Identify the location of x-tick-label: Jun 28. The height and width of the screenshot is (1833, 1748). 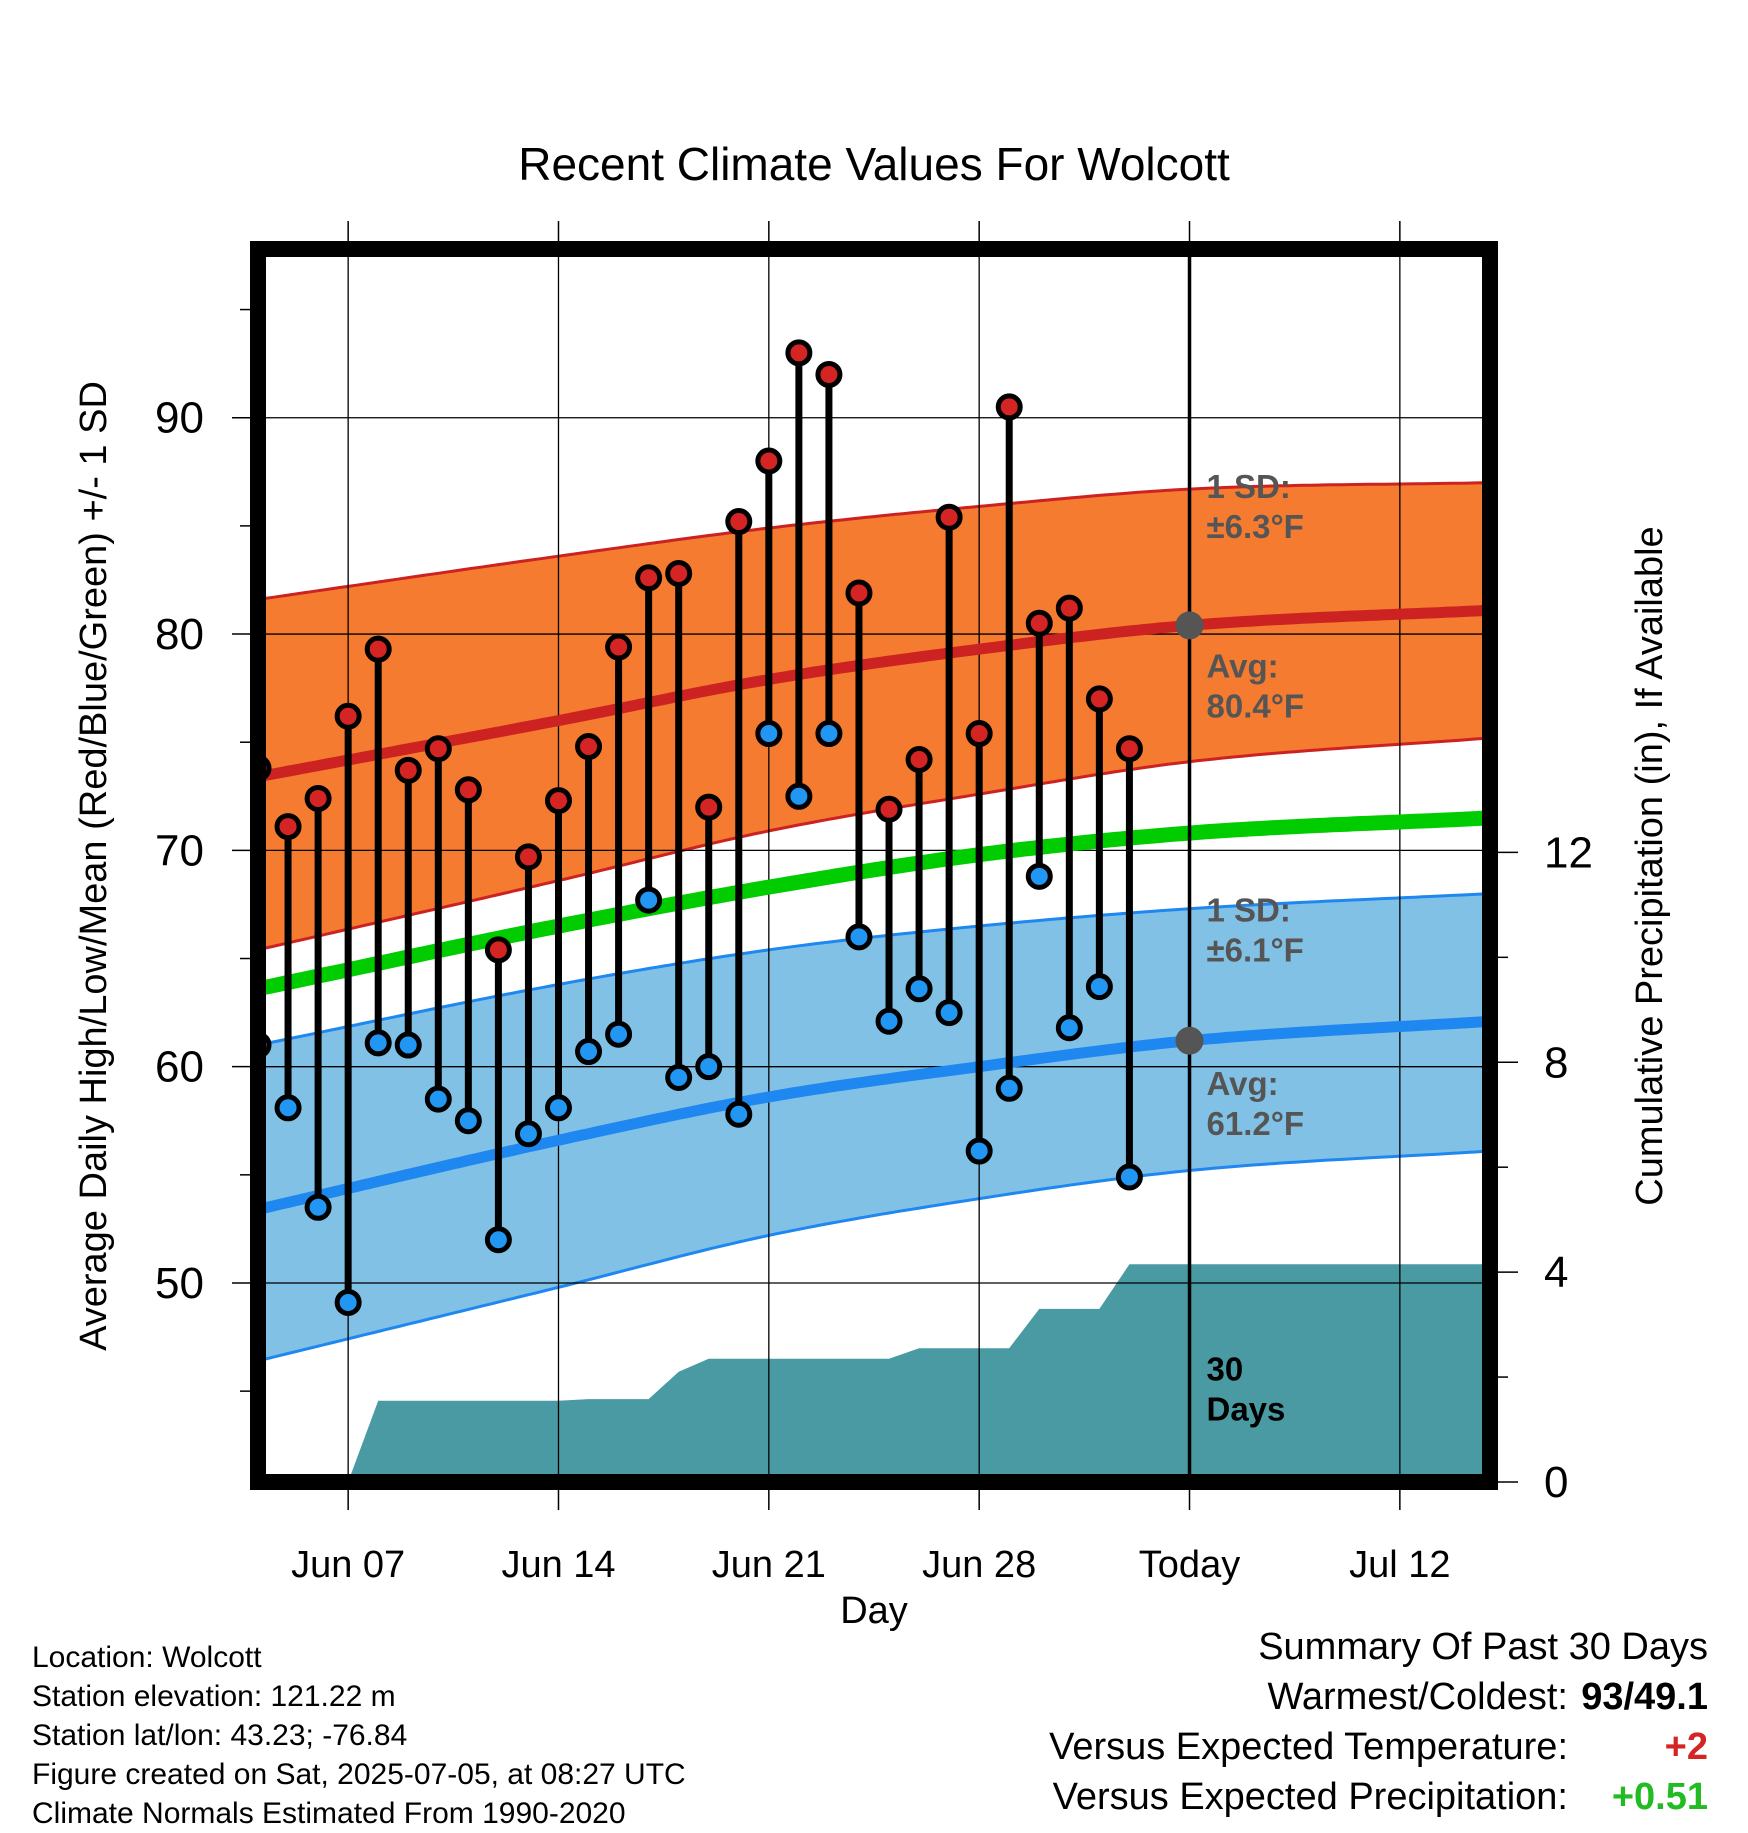
(979, 1565).